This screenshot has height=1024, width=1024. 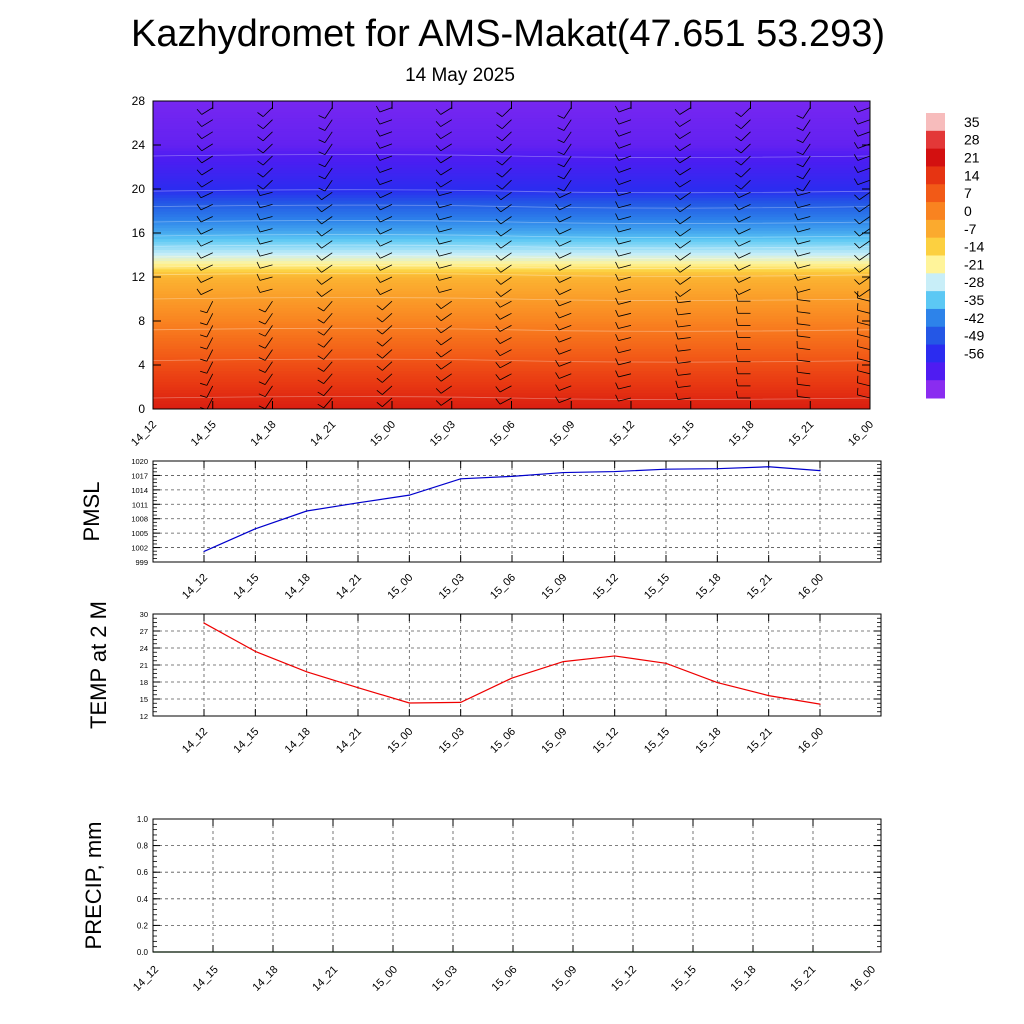 What do you see at coordinates (98, 665) in the screenshot?
I see `y-axis-title: TEMP at 2 M` at bounding box center [98, 665].